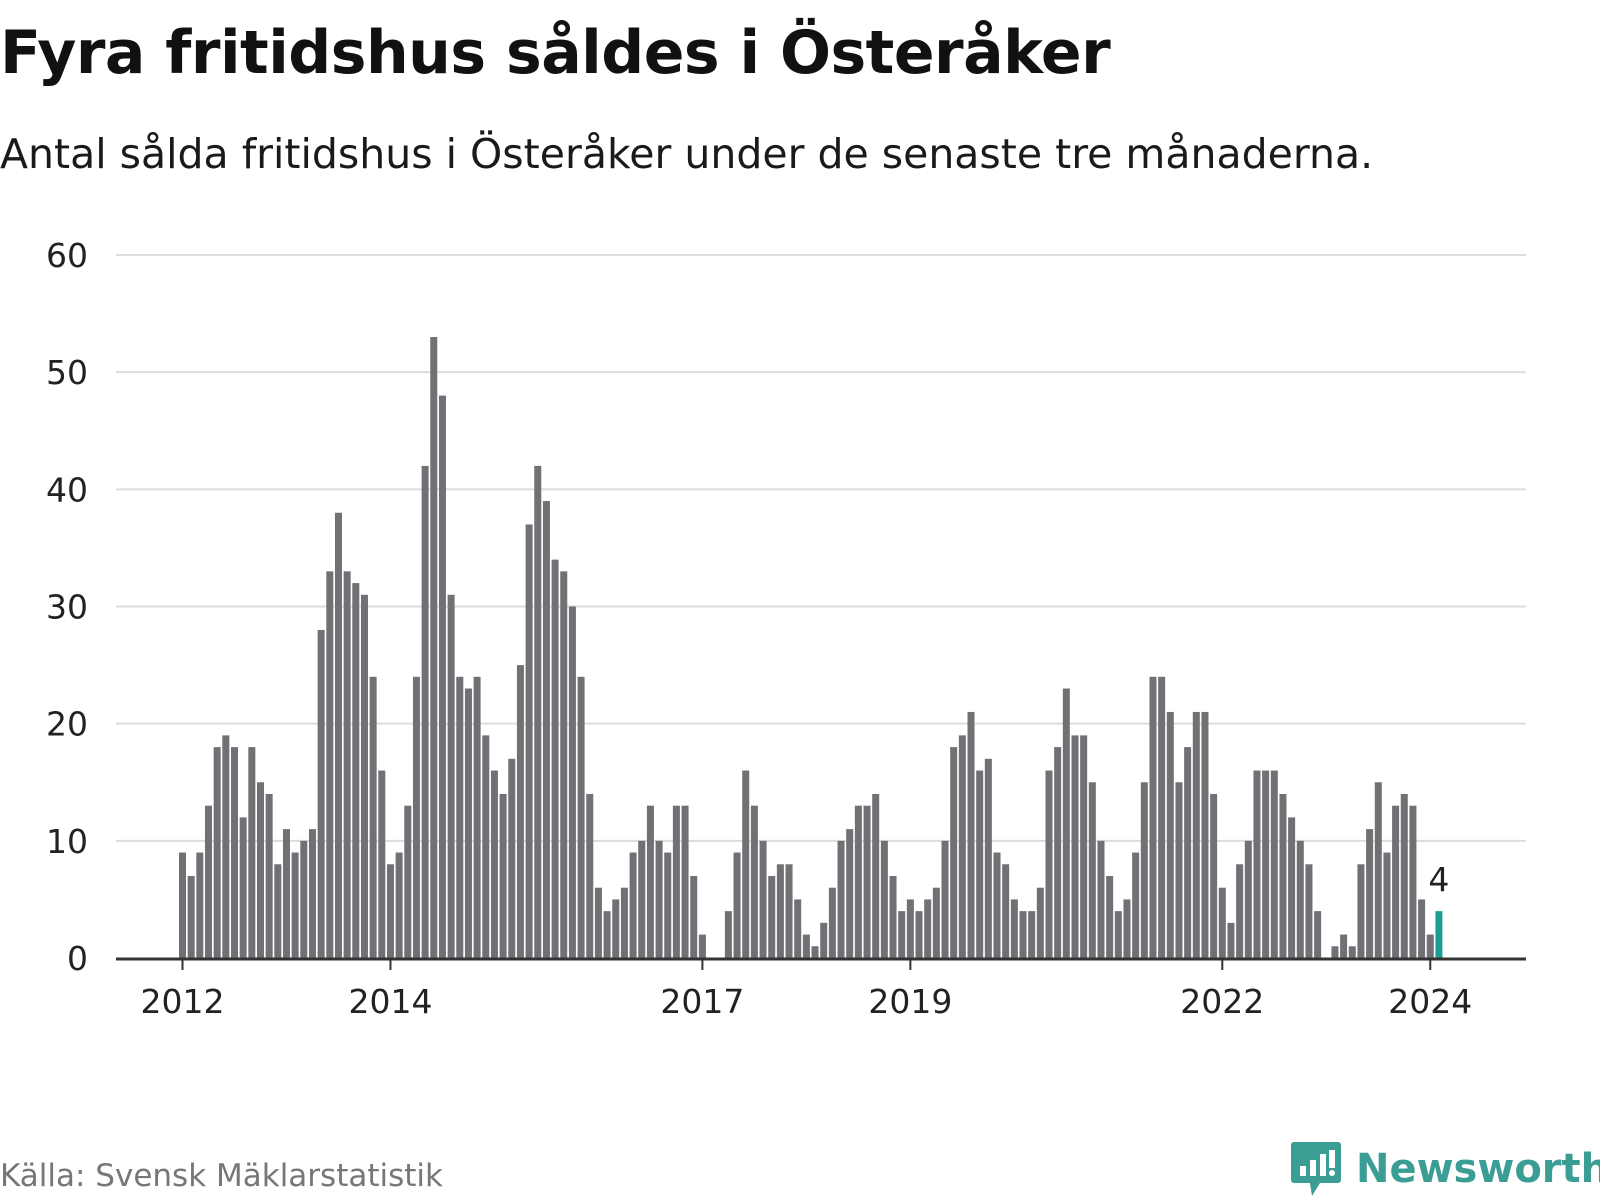 This screenshot has height=1200, width=1600. I want to click on x-tick-label: 2024, so click(1430, 1001).